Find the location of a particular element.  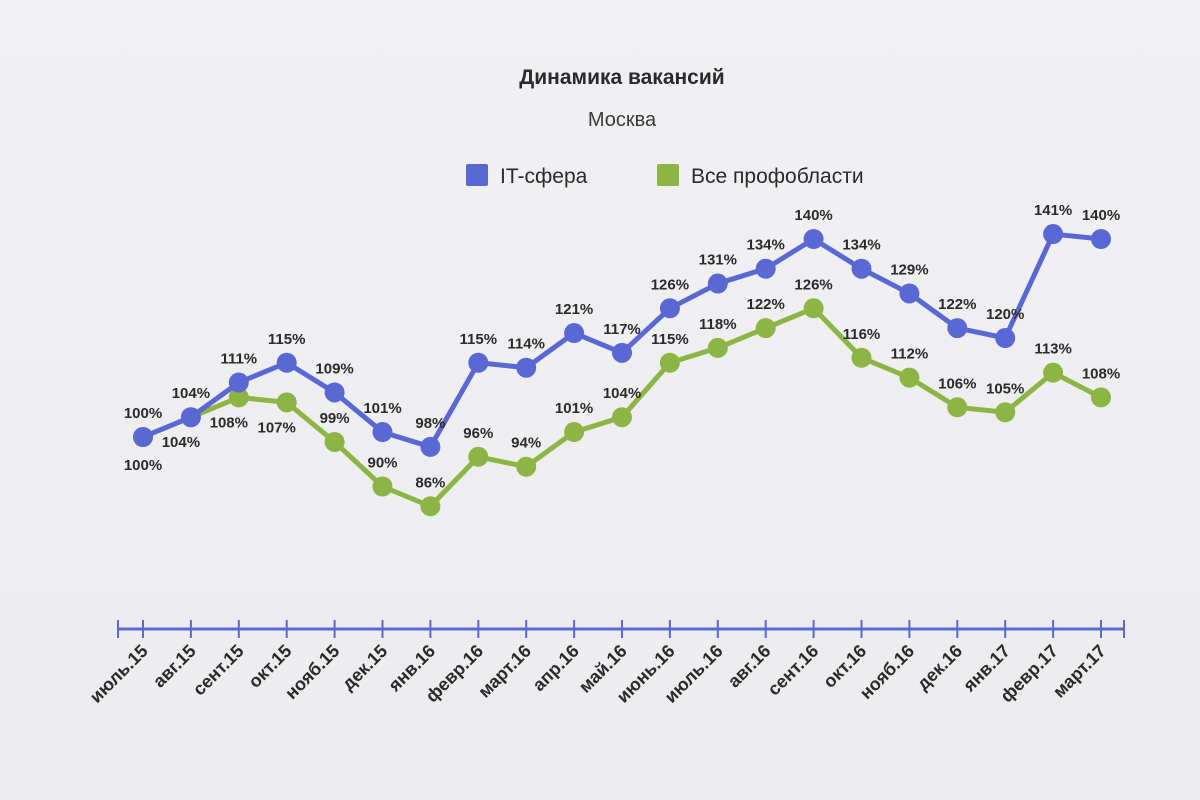

legend-label-it: IT-сфера is located at coordinates (544, 176).